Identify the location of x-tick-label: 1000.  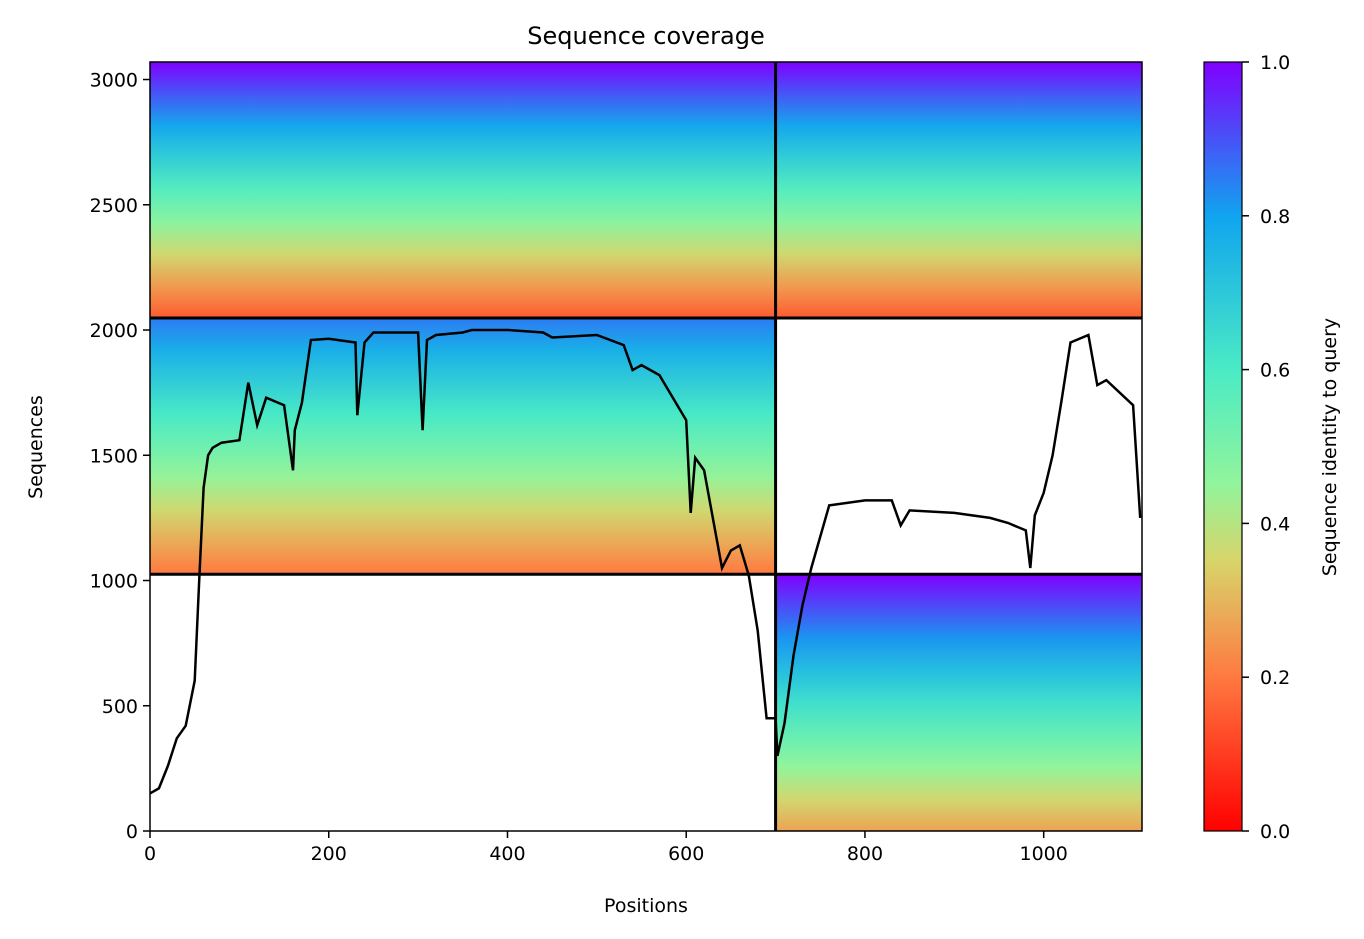
(1044, 854).